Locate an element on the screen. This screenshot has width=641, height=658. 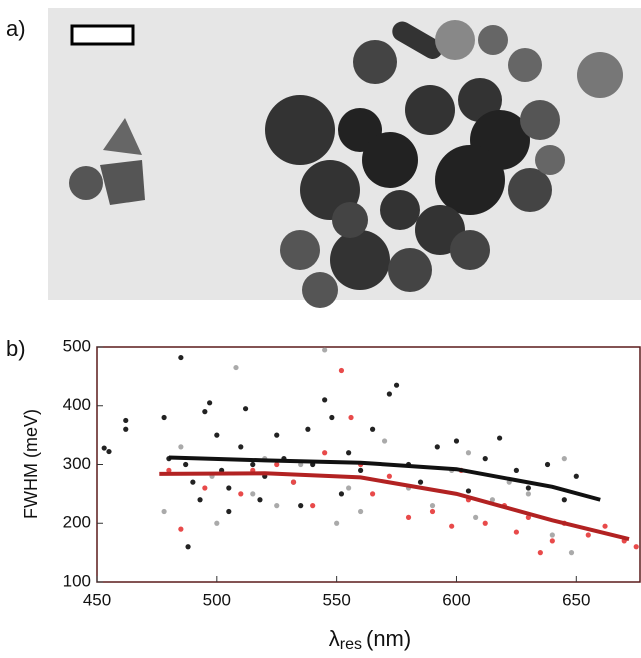
x-axis-label: λres (nm) is located at coordinates (370, 639).